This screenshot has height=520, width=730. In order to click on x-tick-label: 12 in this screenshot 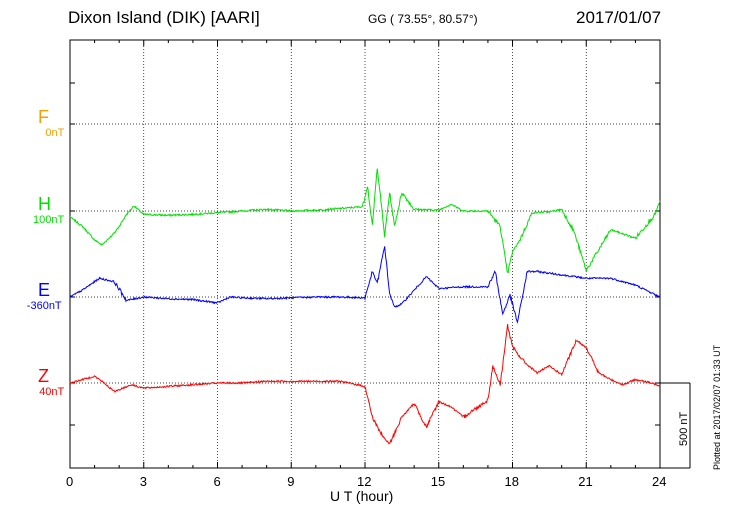, I will do `click(364, 481)`.